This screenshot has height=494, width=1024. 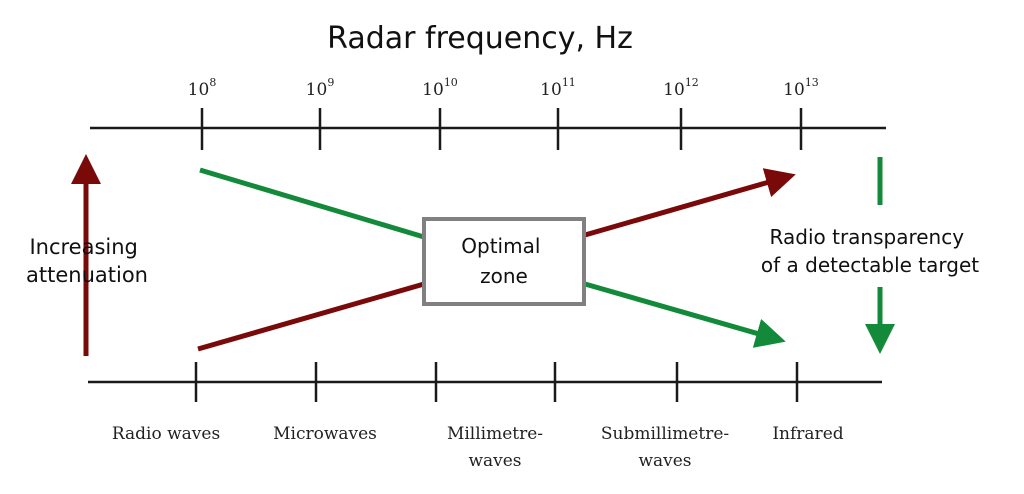 I want to click on frequency-tick-label: 10⁸, so click(x=202, y=88).